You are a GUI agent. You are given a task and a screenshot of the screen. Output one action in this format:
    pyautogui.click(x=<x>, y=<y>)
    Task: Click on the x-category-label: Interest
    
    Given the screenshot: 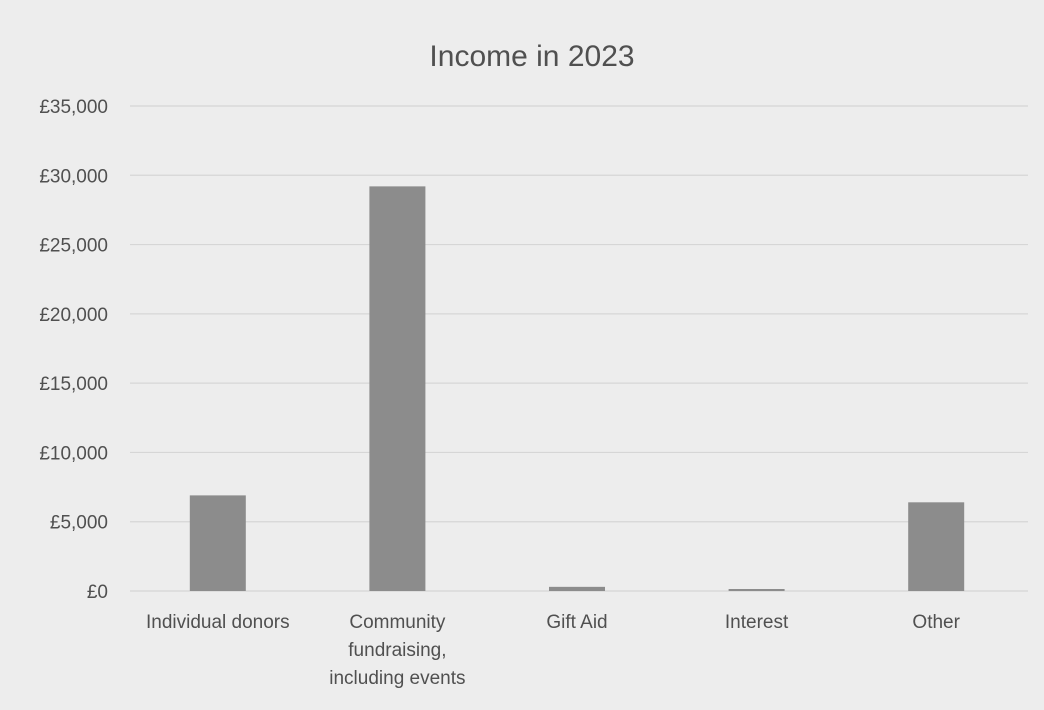 What is the action you would take?
    pyautogui.click(x=757, y=622)
    